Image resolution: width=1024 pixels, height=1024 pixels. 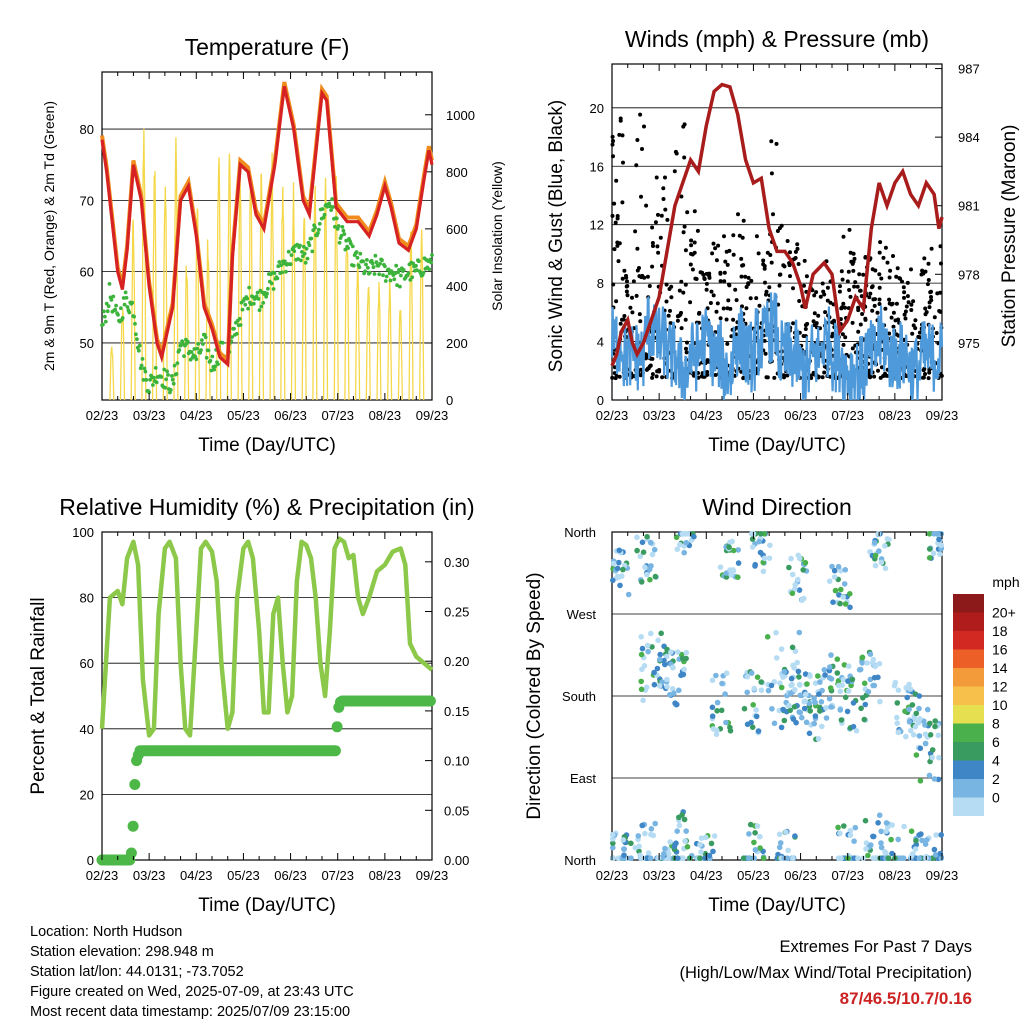 What do you see at coordinates (267, 223) in the screenshot?
I see `temp-9m-line` at bounding box center [267, 223].